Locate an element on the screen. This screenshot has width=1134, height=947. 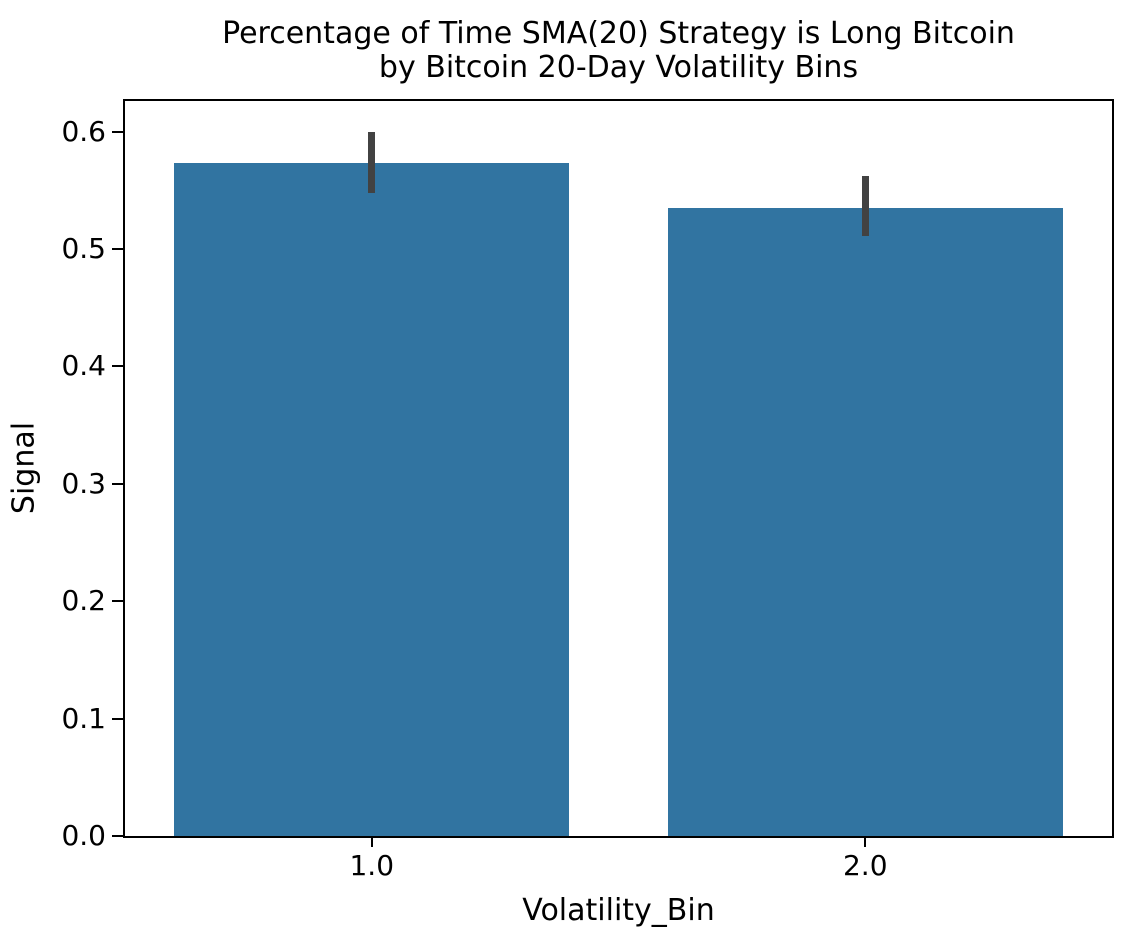
error-bar-2.0 is located at coordinates (865, 206).